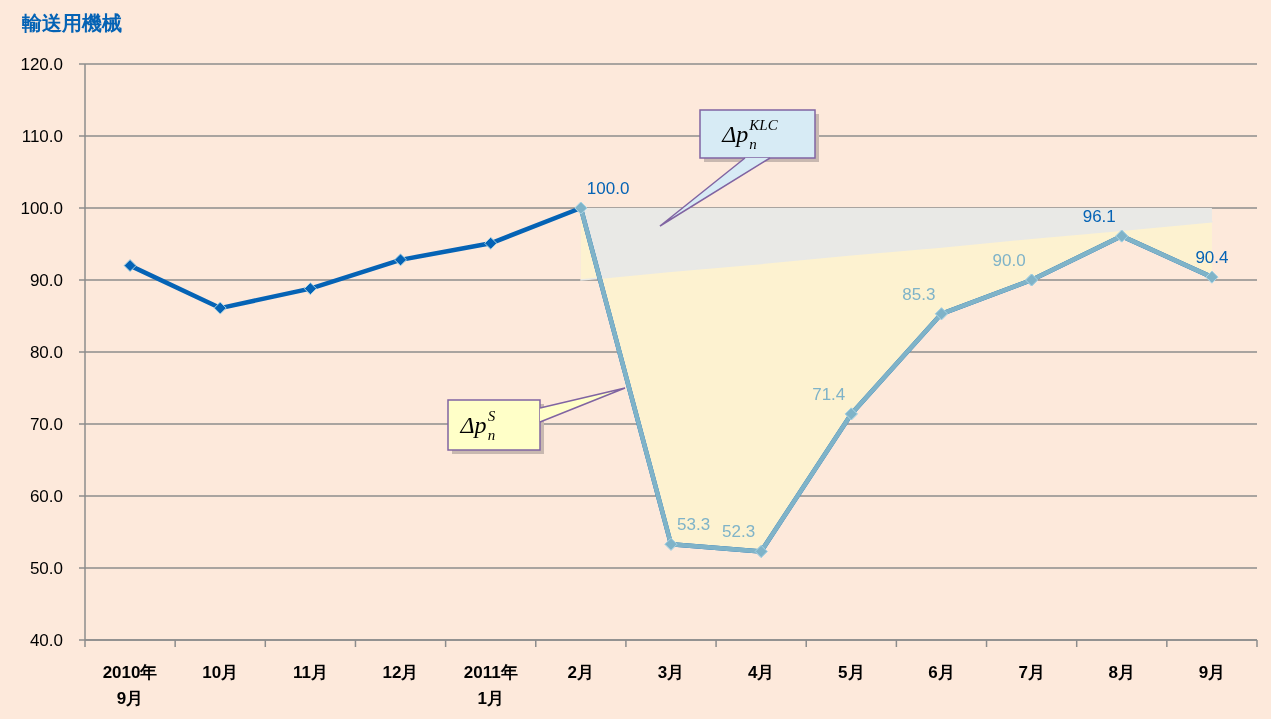 This screenshot has height=719, width=1271. I want to click on x-tick-label: 10月, so click(220, 672).